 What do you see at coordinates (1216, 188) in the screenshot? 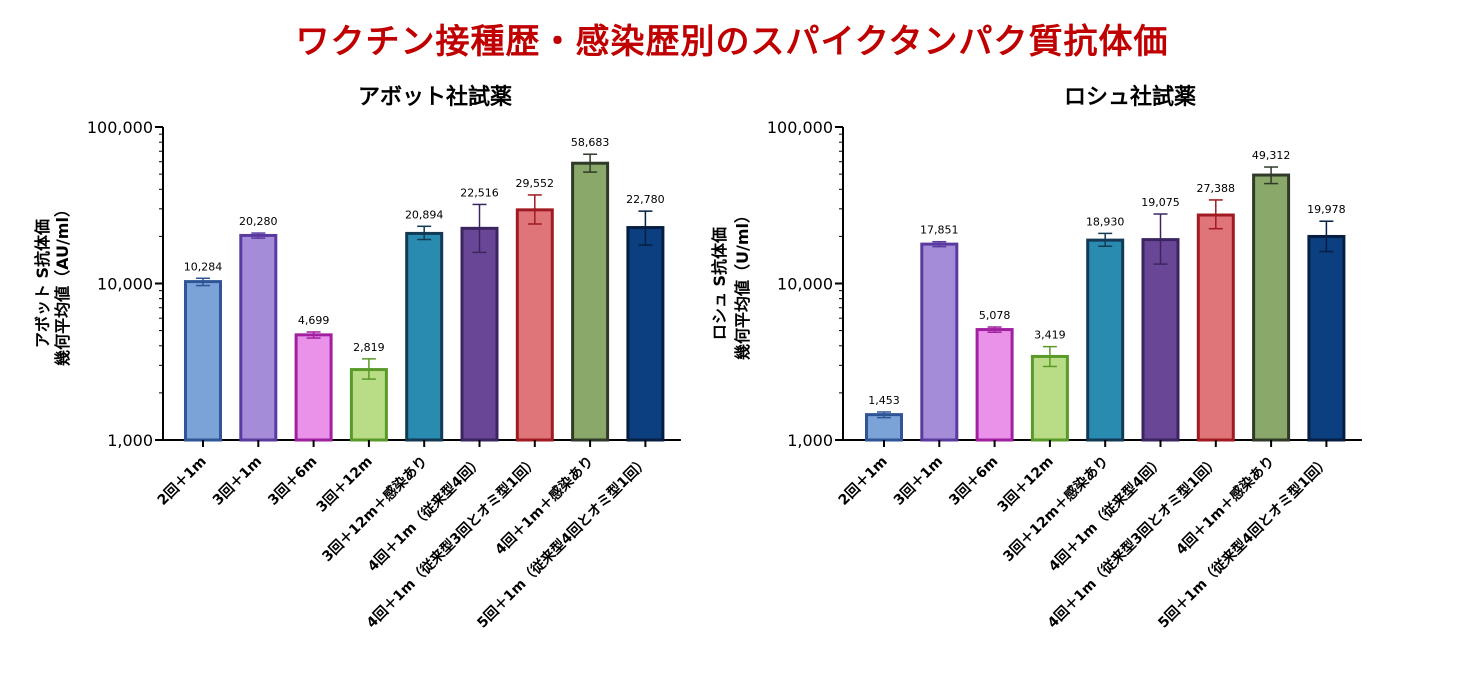
I see `roche-data-label: 27,388` at bounding box center [1216, 188].